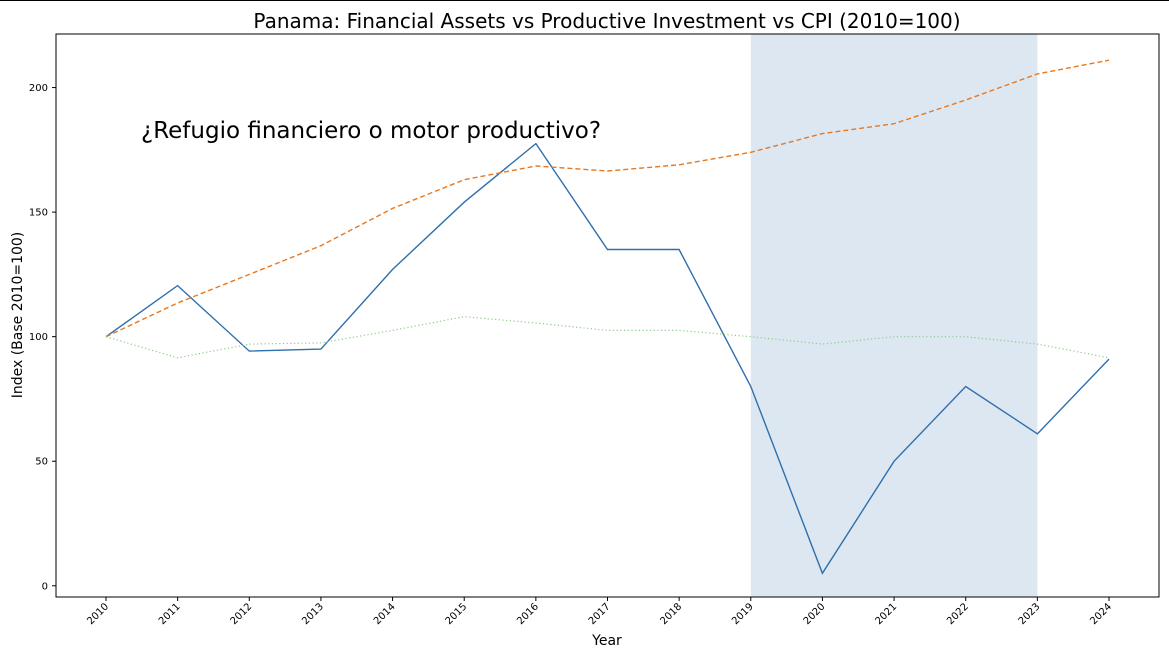 The width and height of the screenshot is (1169, 656). I want to click on top-rule, so click(584, 0).